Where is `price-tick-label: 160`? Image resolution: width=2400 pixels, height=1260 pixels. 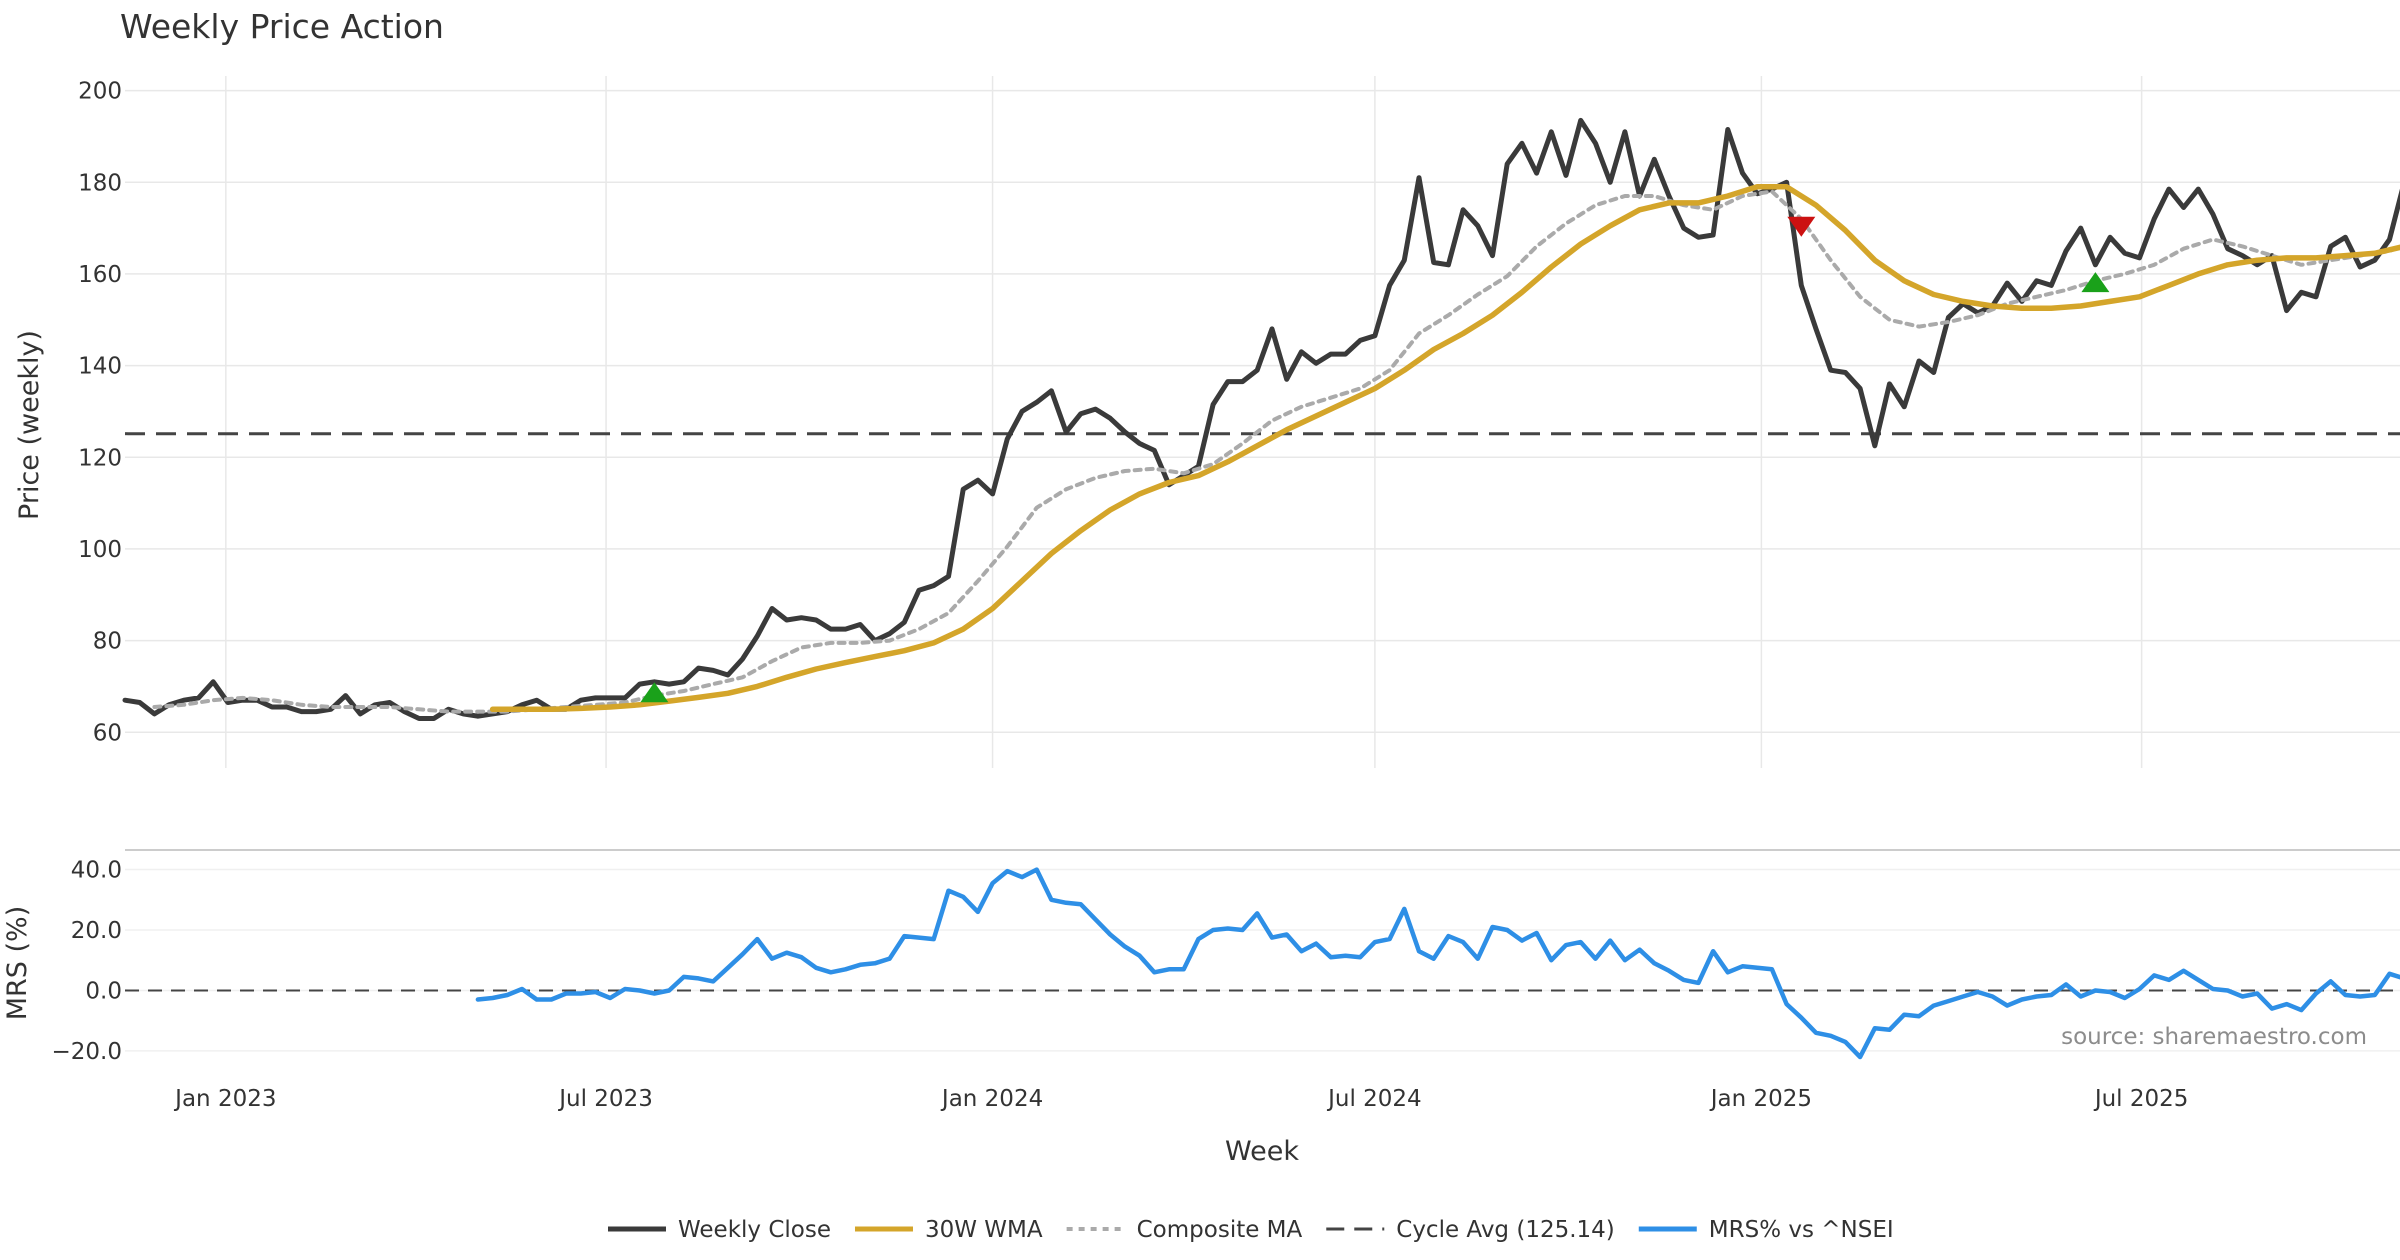 price-tick-label: 160 is located at coordinates (100, 275).